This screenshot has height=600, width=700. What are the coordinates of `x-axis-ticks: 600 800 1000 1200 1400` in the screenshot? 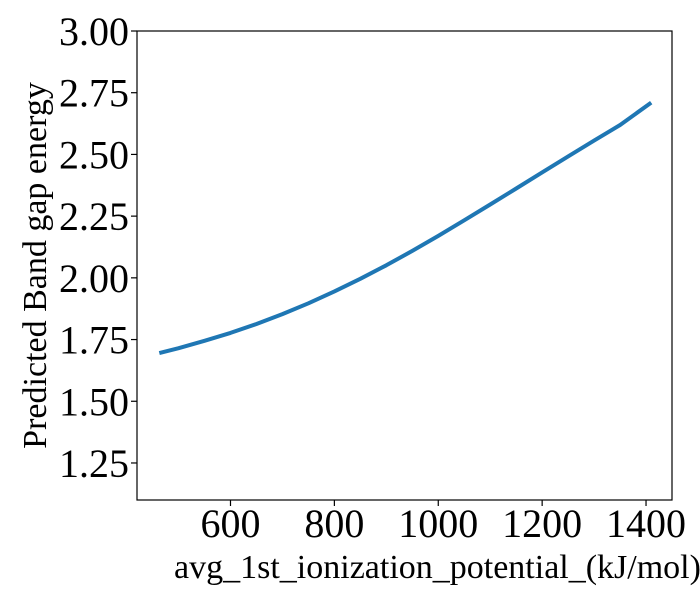 It's located at (443, 523).